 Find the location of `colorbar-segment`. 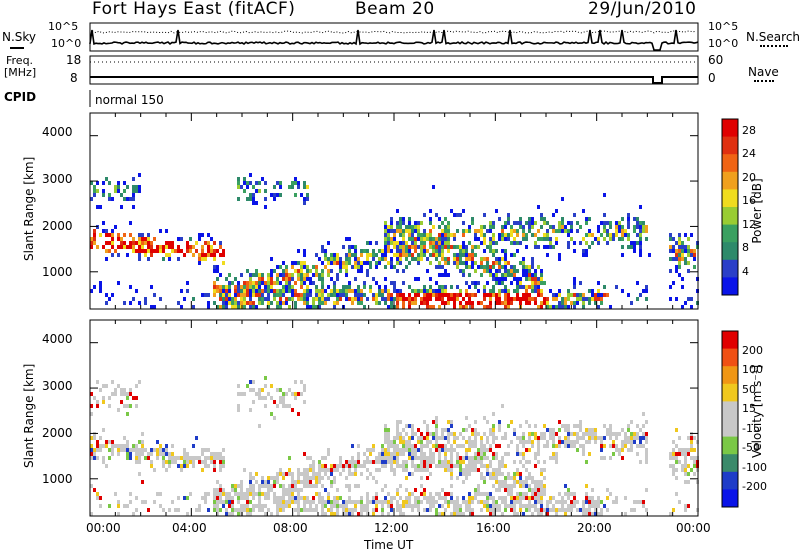

colorbar-segment is located at coordinates (730, 233).